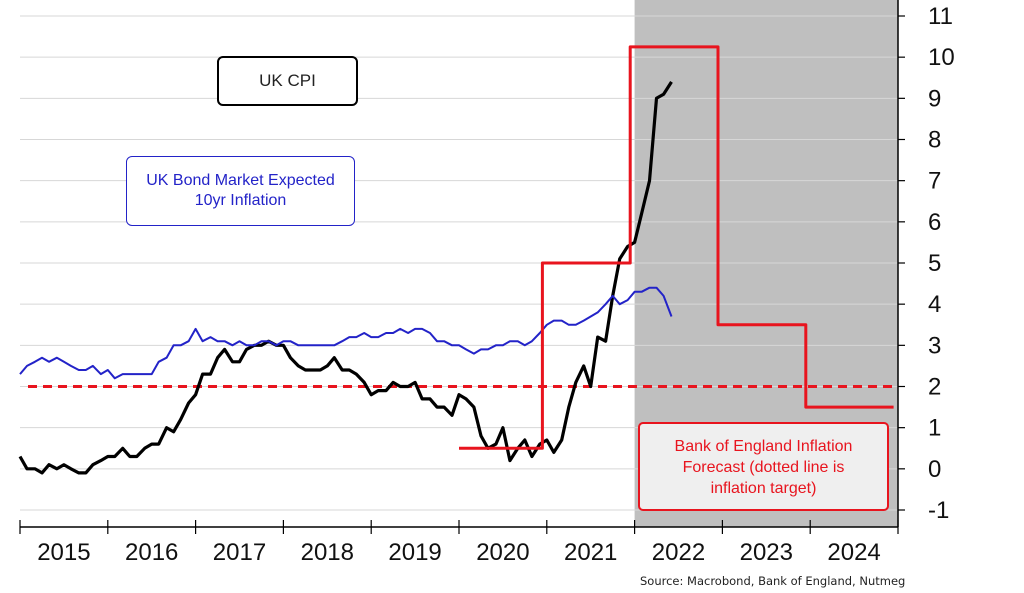 This screenshot has width=1024, height=593. I want to click on y-tick-label: 4, so click(934, 304).